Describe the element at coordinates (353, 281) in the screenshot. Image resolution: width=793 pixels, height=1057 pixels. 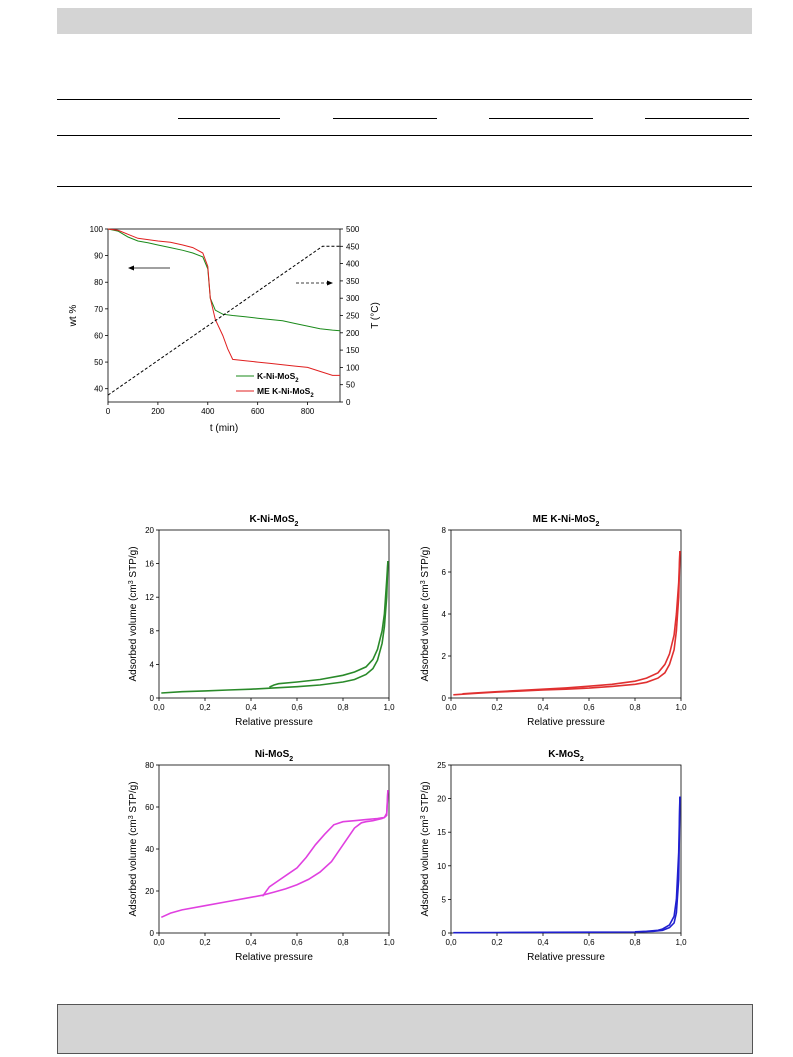
I see `tga-y2-tick-label: 350` at that location.